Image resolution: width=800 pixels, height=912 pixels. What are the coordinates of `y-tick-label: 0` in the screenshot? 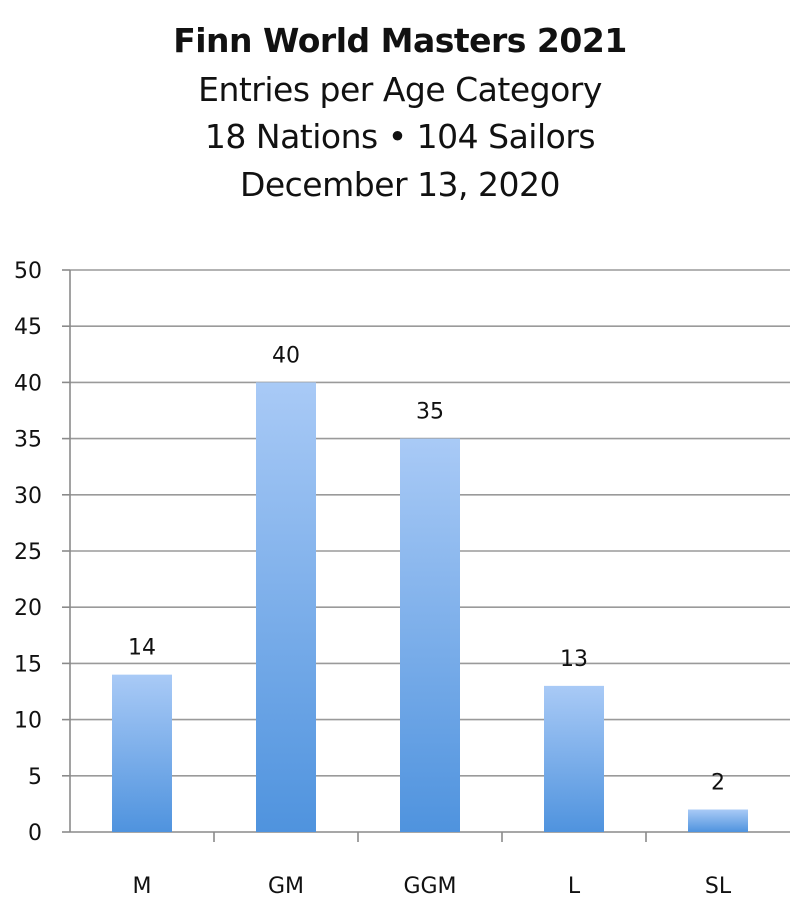 It's located at (35, 833).